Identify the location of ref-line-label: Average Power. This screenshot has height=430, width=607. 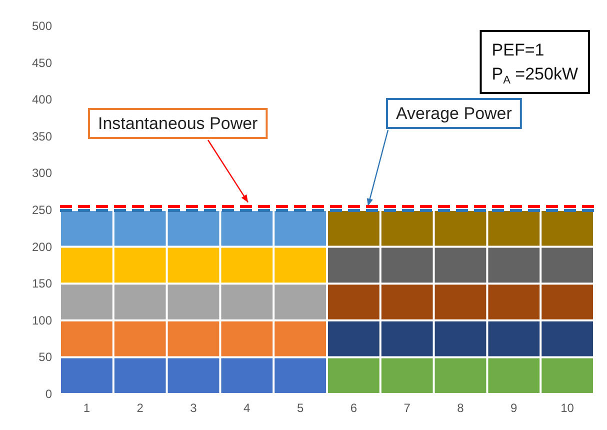
(454, 113).